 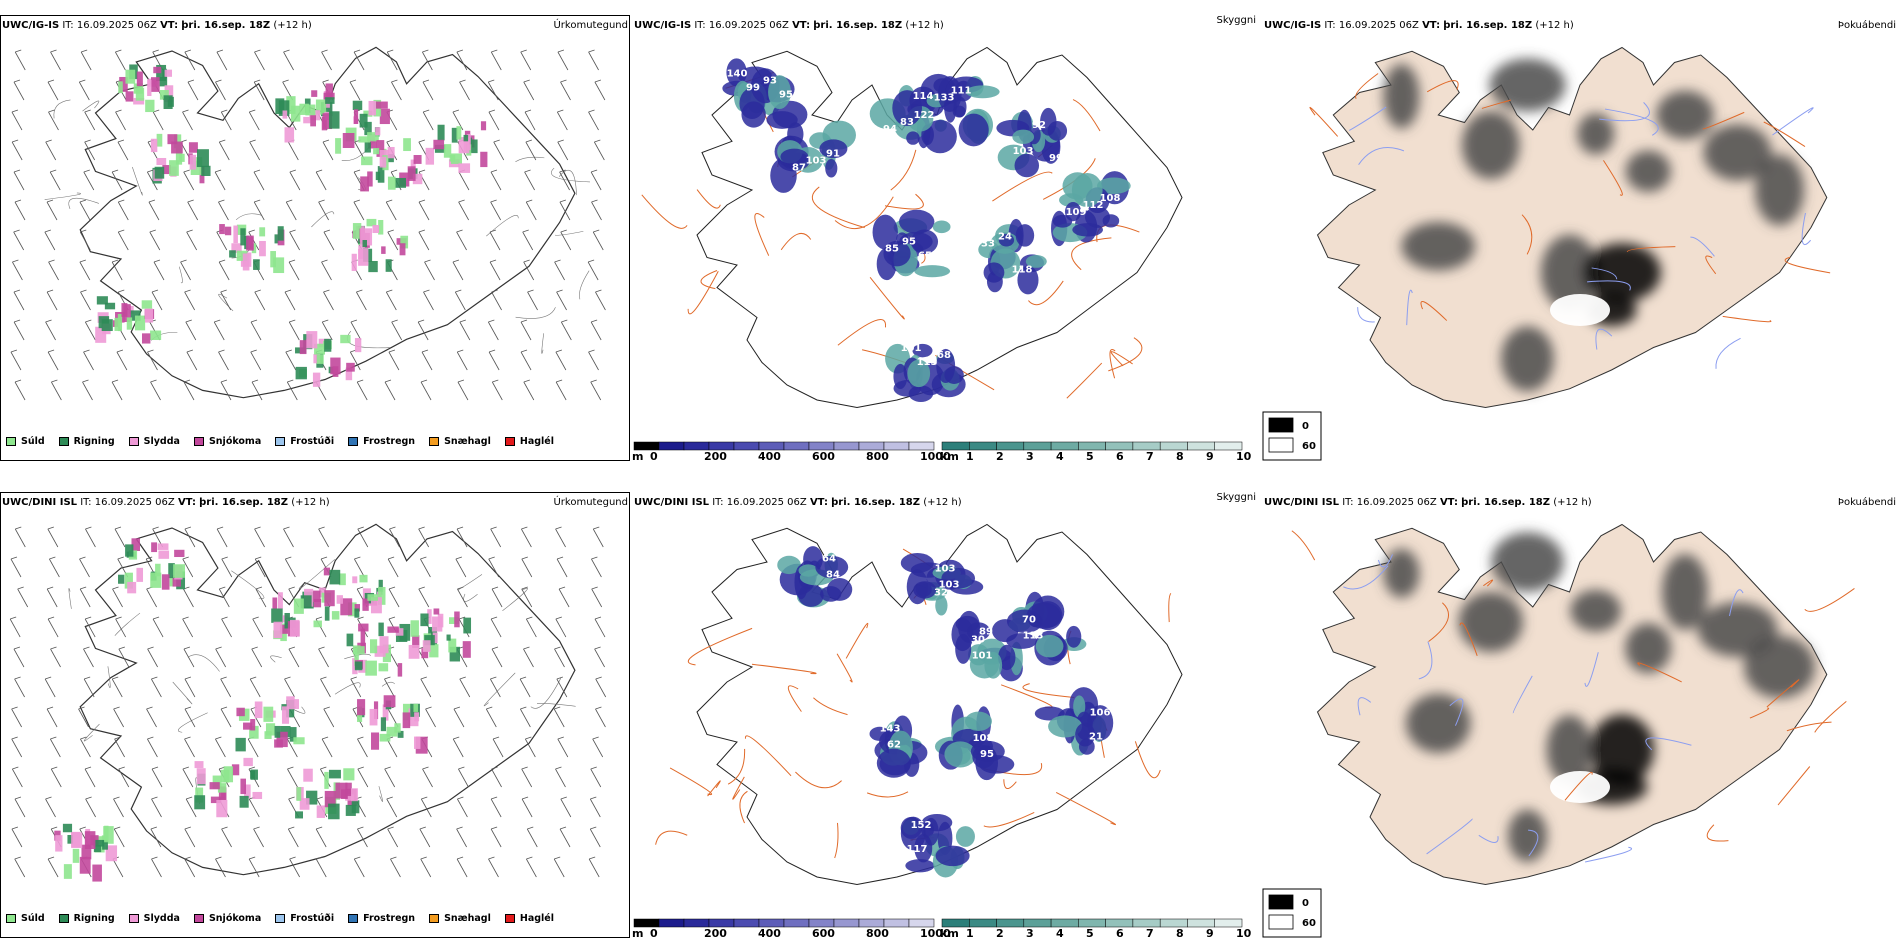 What do you see at coordinates (1210, 456) in the screenshot?
I see `colorbar-tick: 9` at bounding box center [1210, 456].